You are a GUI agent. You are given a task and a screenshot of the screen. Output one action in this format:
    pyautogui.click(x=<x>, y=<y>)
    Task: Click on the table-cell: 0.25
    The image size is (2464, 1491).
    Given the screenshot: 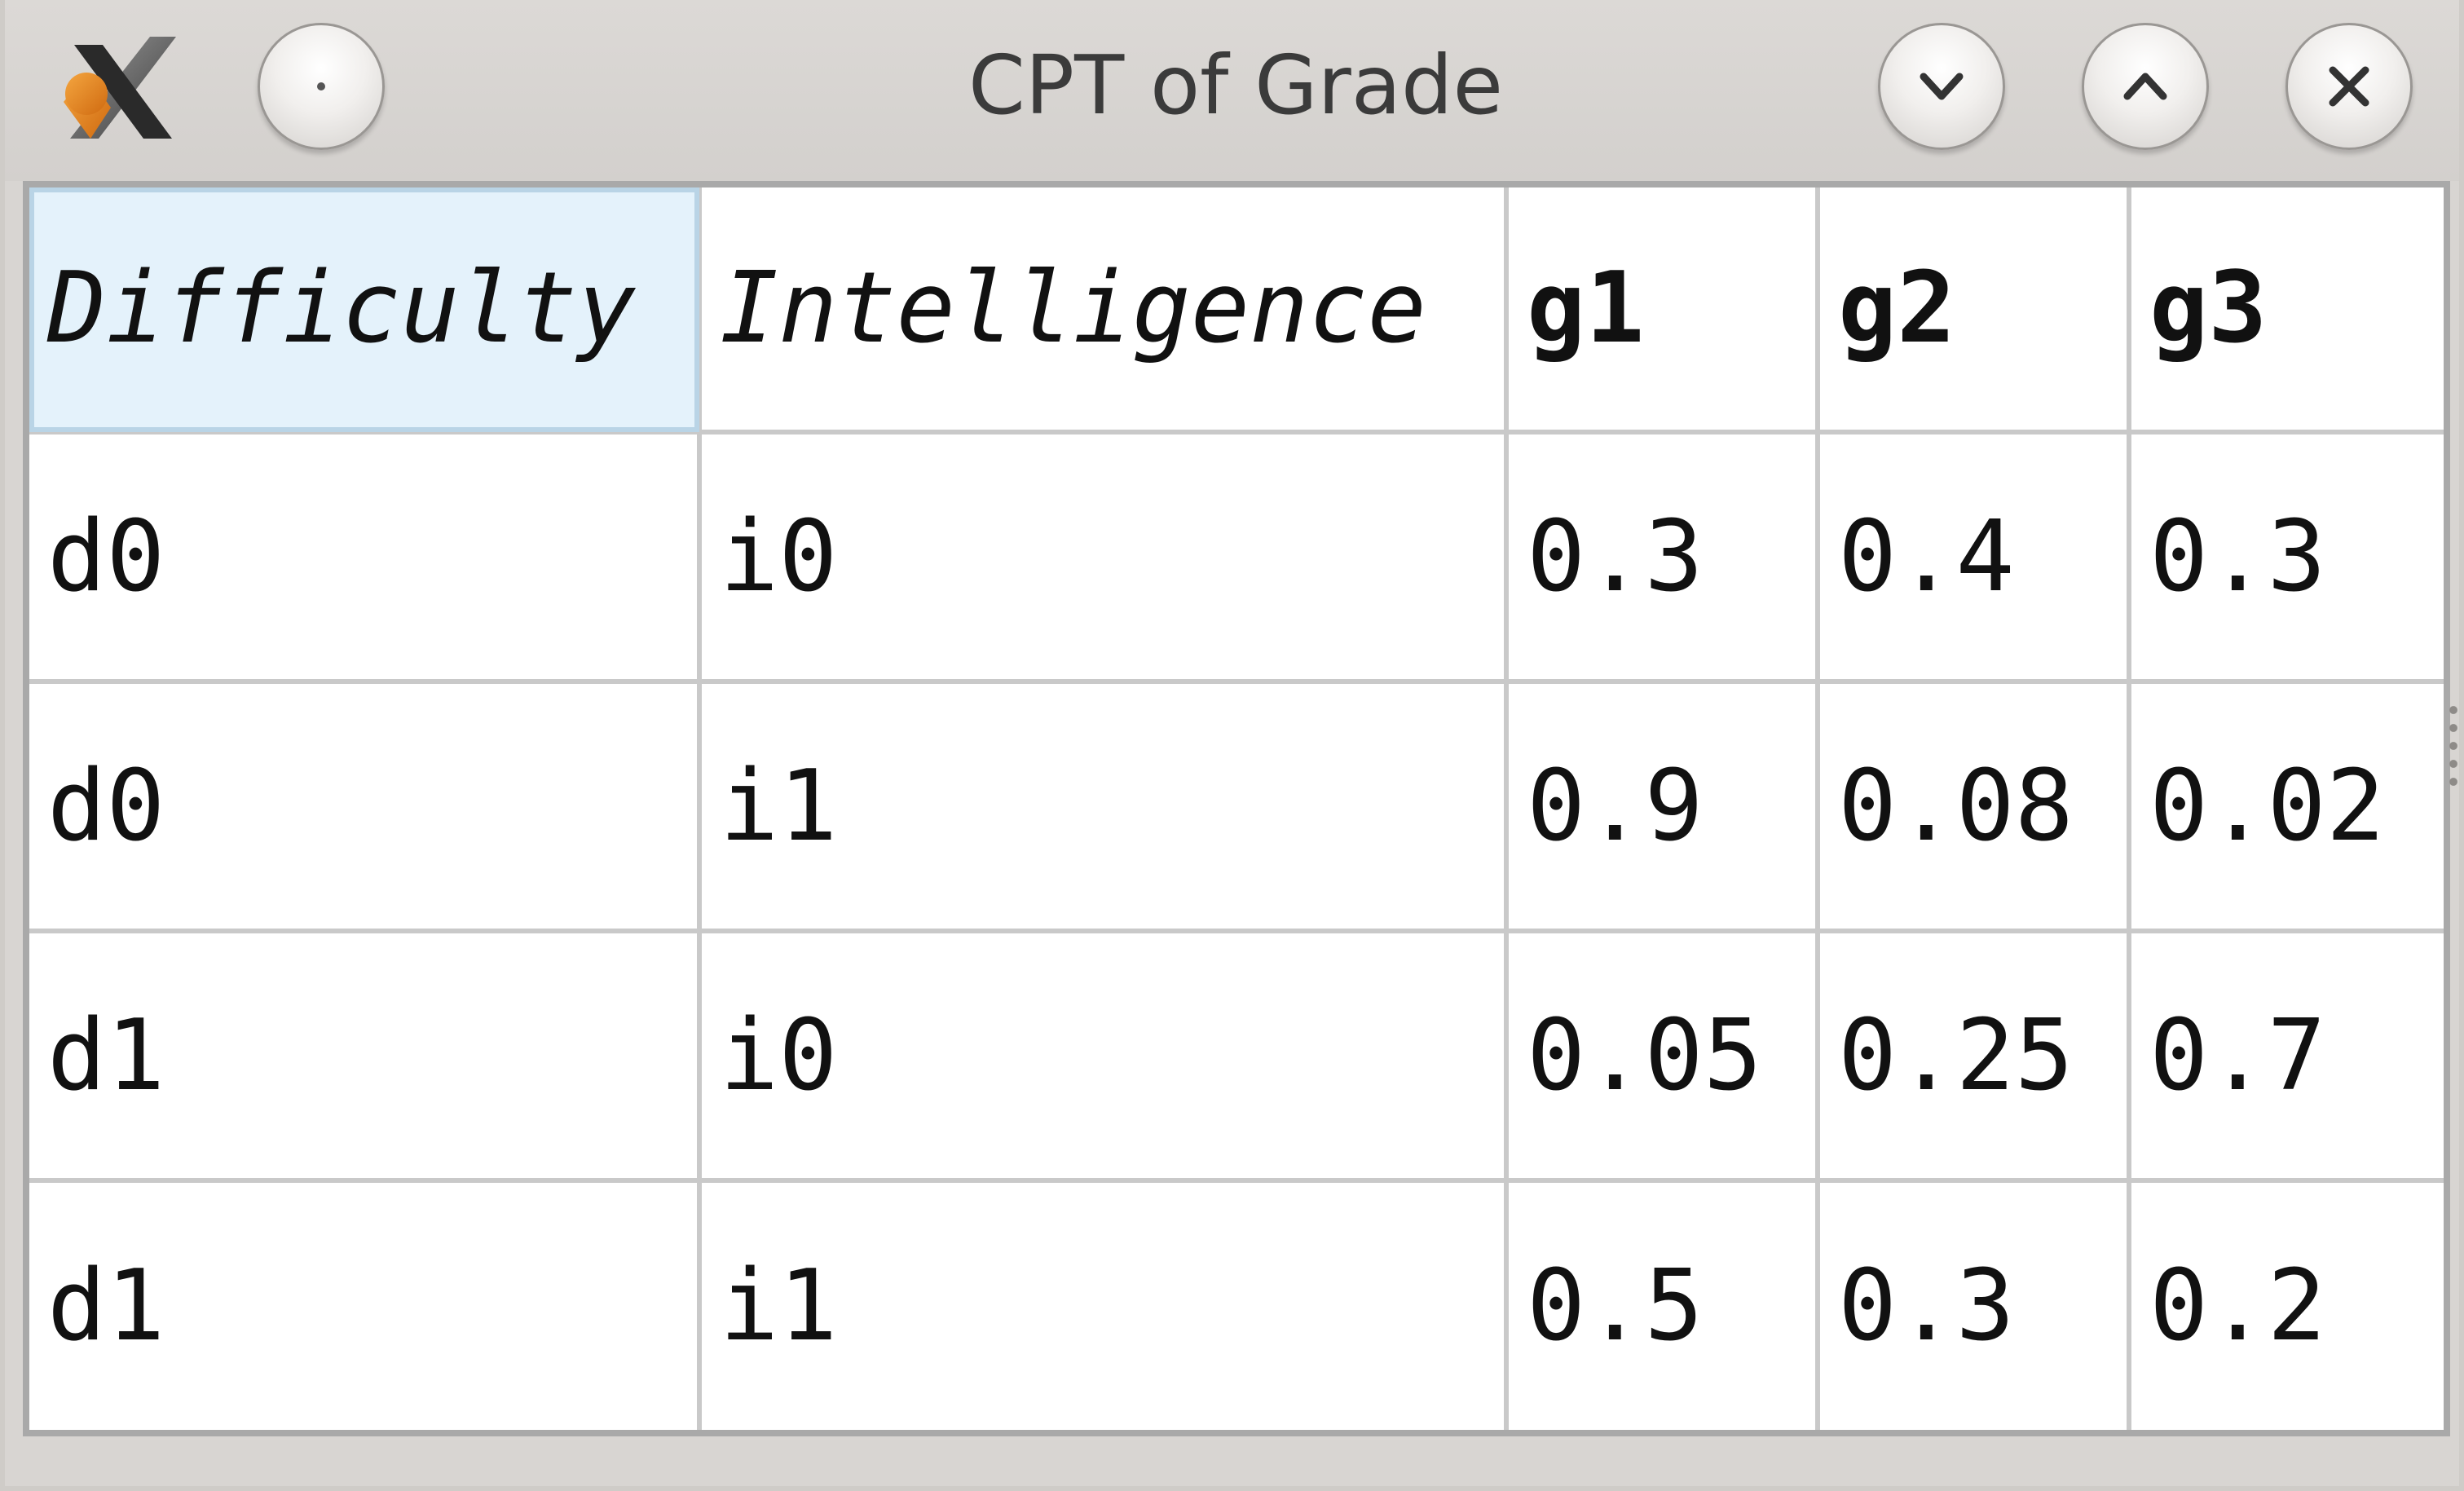 What is the action you would take?
    pyautogui.click(x=1973, y=1056)
    